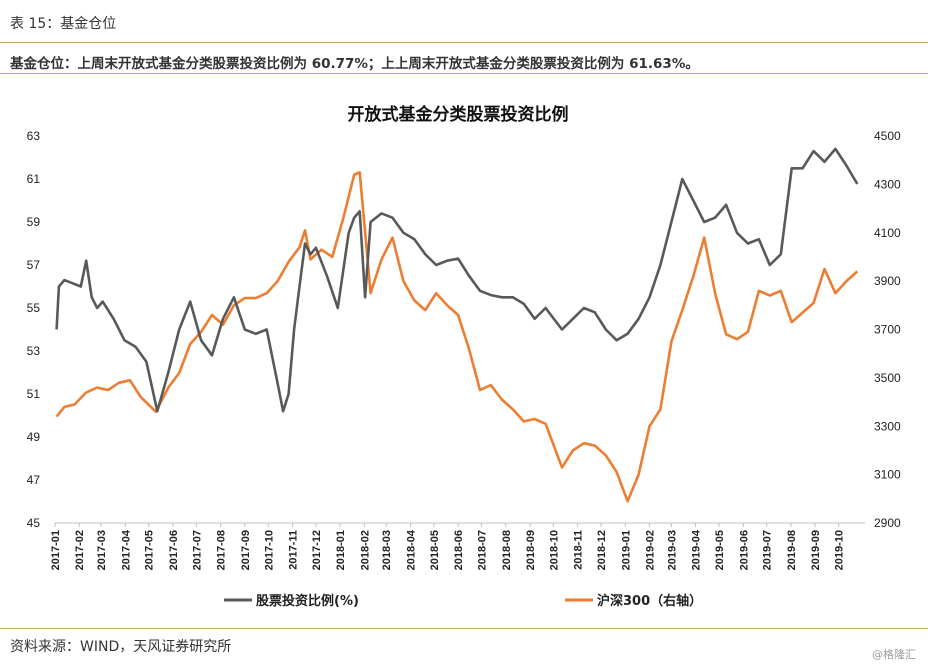 Image resolution: width=928 pixels, height=667 pixels. What do you see at coordinates (63, 24) in the screenshot?
I see `table-label: 表 15：基金仓位` at bounding box center [63, 24].